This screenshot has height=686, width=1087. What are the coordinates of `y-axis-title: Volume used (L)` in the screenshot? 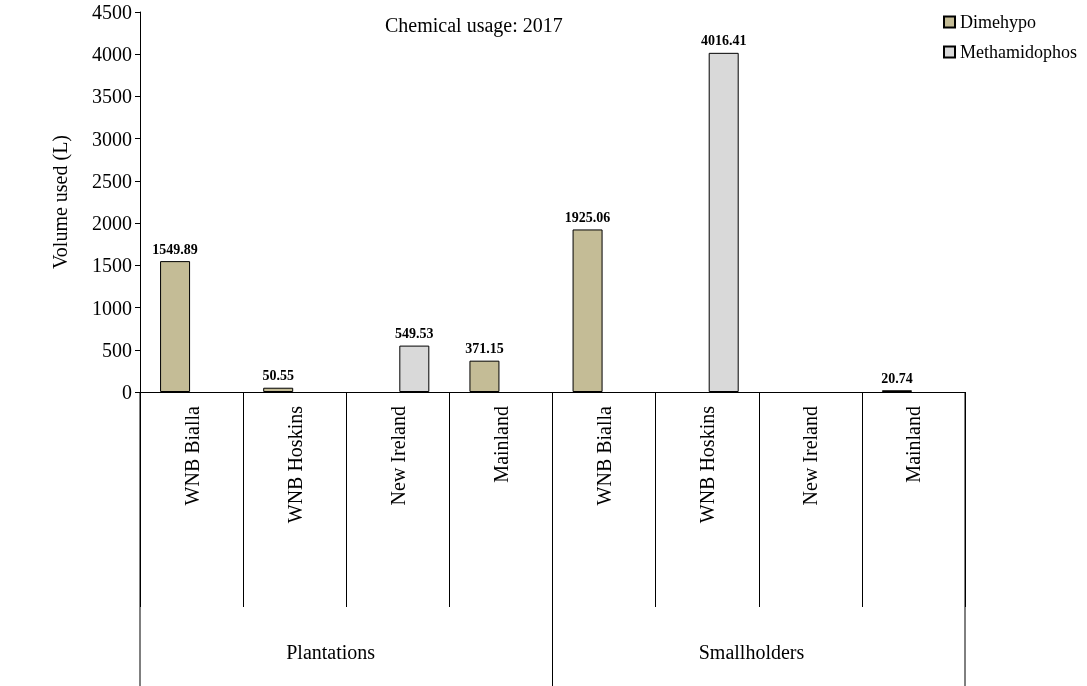 It's located at (60, 202).